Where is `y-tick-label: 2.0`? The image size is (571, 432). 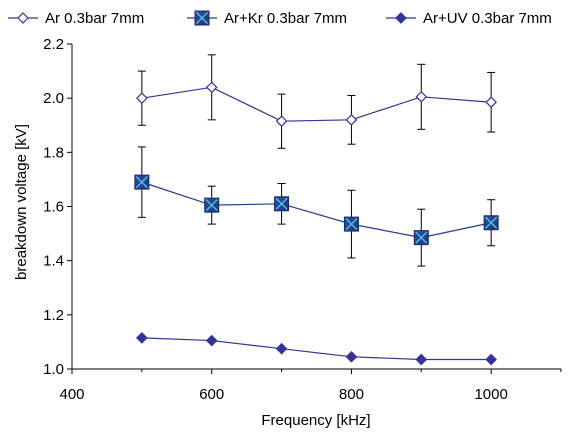
y-tick-label: 2.0 is located at coordinates (53, 98).